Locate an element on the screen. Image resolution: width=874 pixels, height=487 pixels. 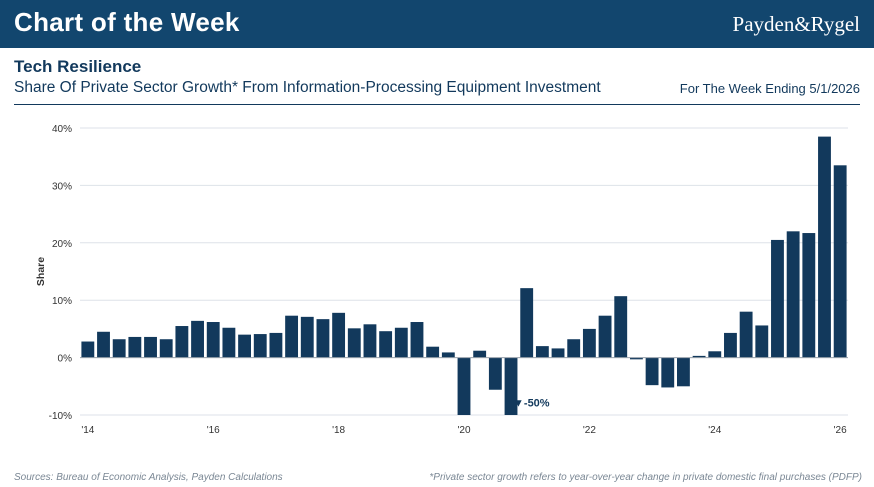
bar-annotation: ▼-50% is located at coordinates (531, 403).